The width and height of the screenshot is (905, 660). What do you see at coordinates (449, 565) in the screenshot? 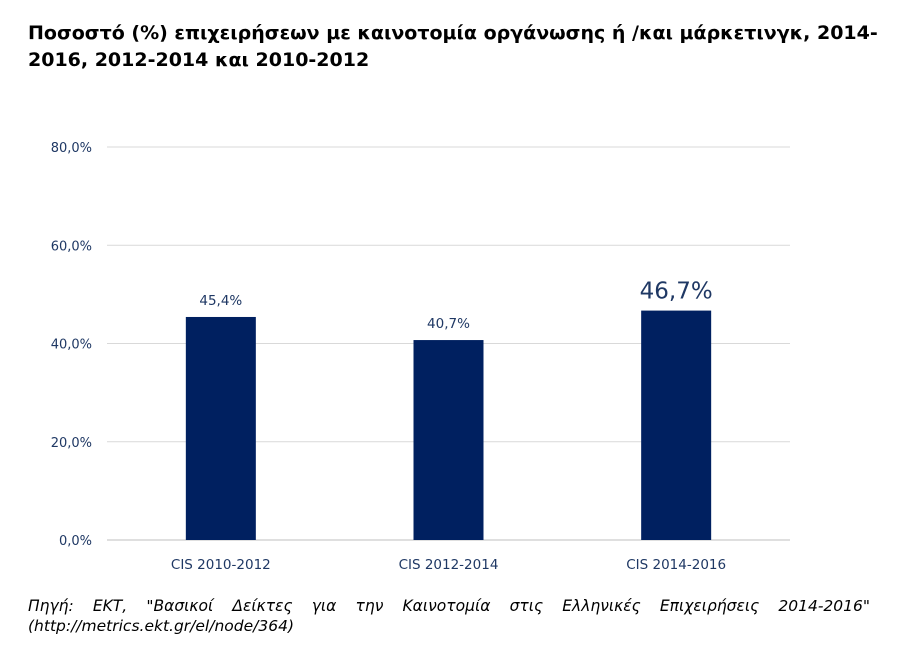
I see `x-tick-label: CIS 2012-2014` at bounding box center [449, 565].